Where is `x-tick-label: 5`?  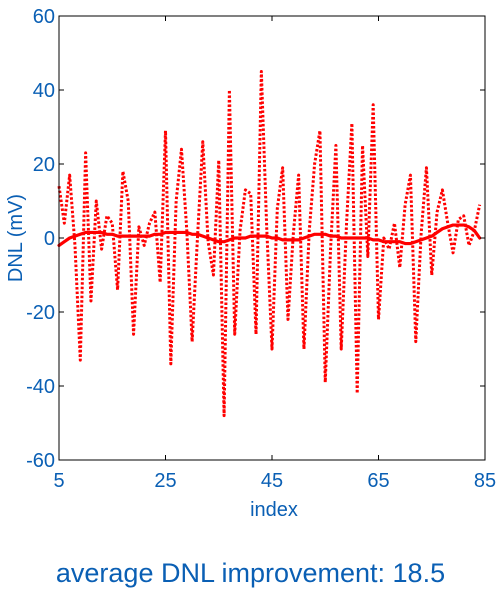 x-tick-label: 5 is located at coordinates (58, 481).